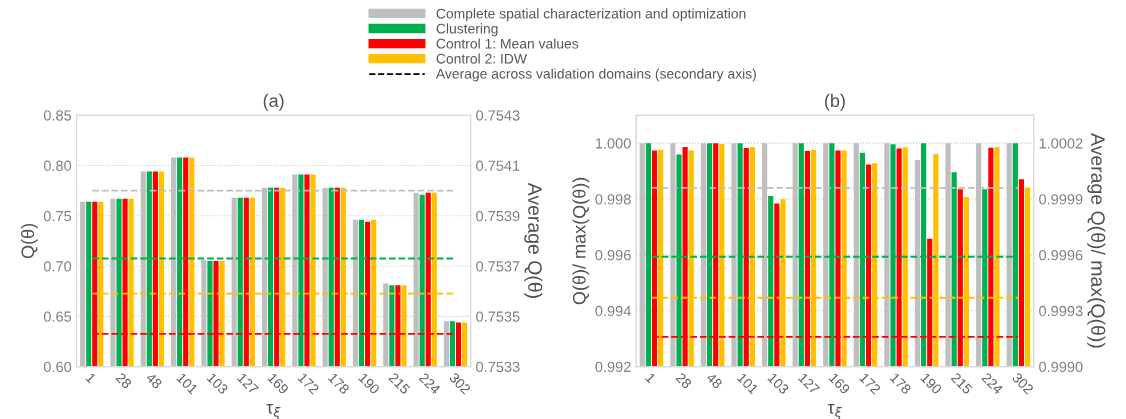  I want to click on y2-tick-label: 0.7537, so click(498, 266).